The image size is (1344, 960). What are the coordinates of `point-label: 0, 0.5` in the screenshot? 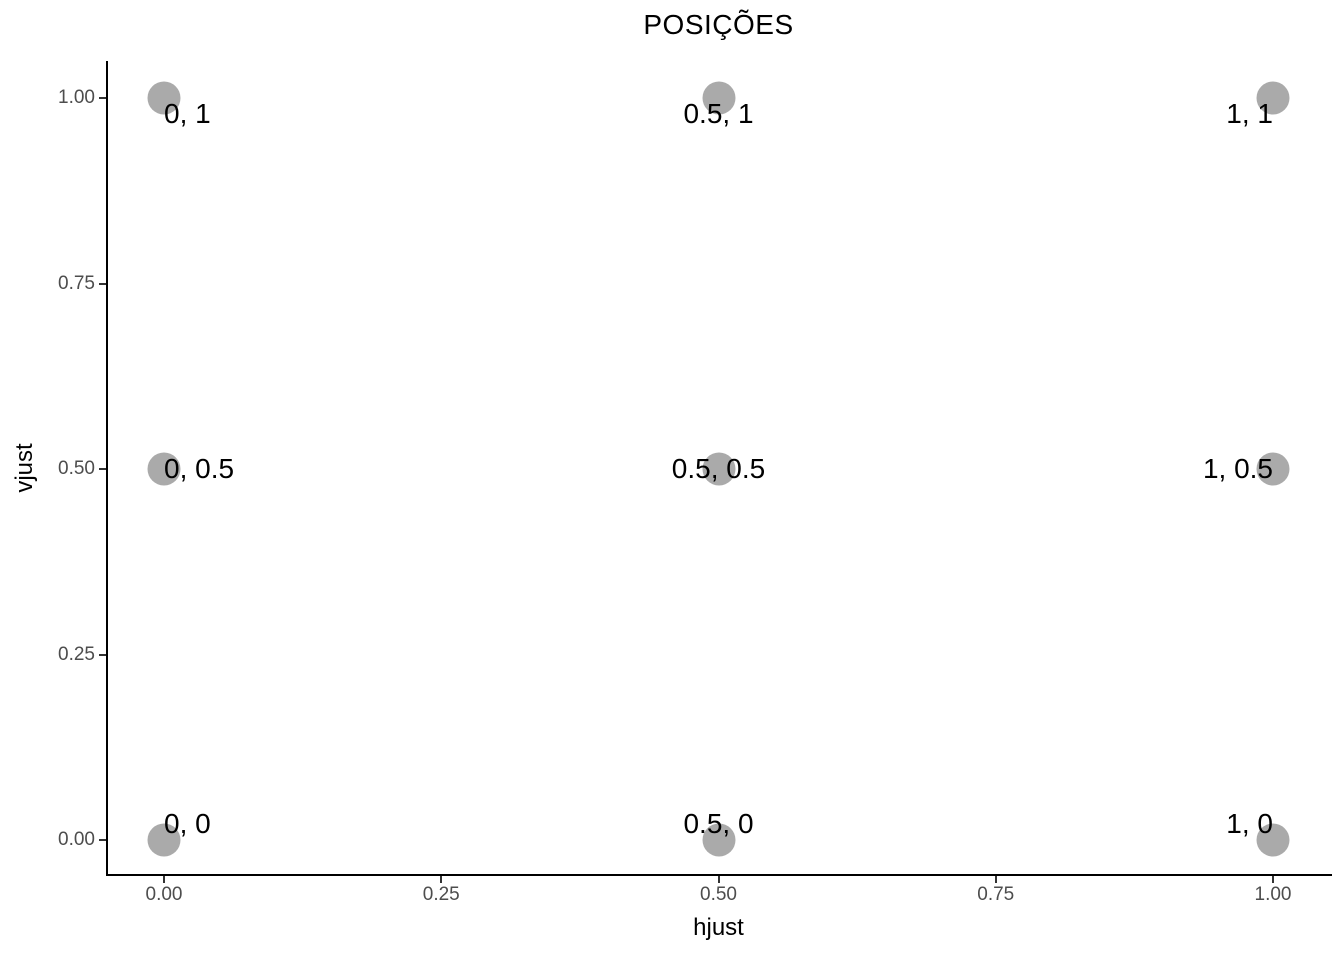 It's located at (199, 468).